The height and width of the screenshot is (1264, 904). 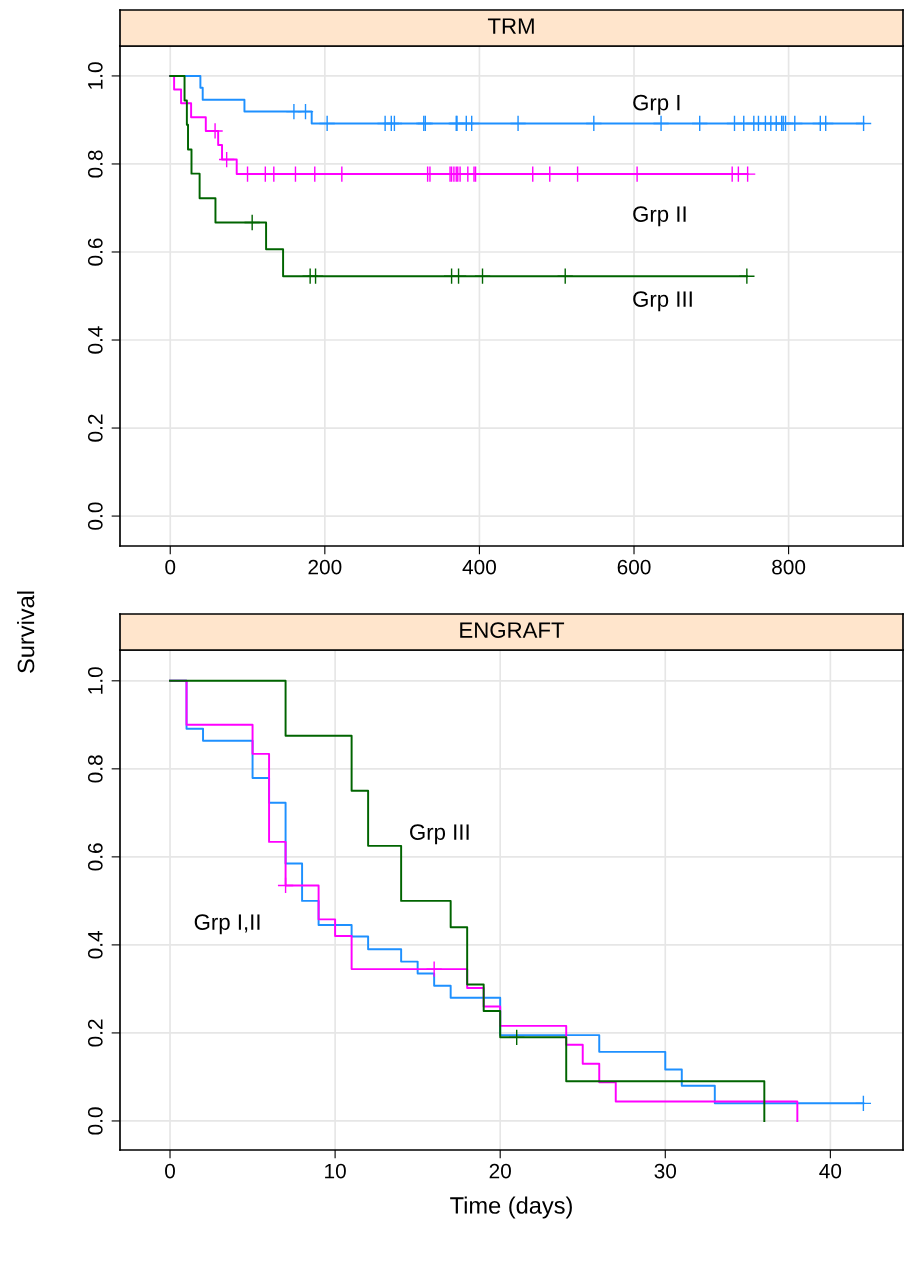 What do you see at coordinates (510, 26) in the screenshot?
I see `chart-title: TRM` at bounding box center [510, 26].